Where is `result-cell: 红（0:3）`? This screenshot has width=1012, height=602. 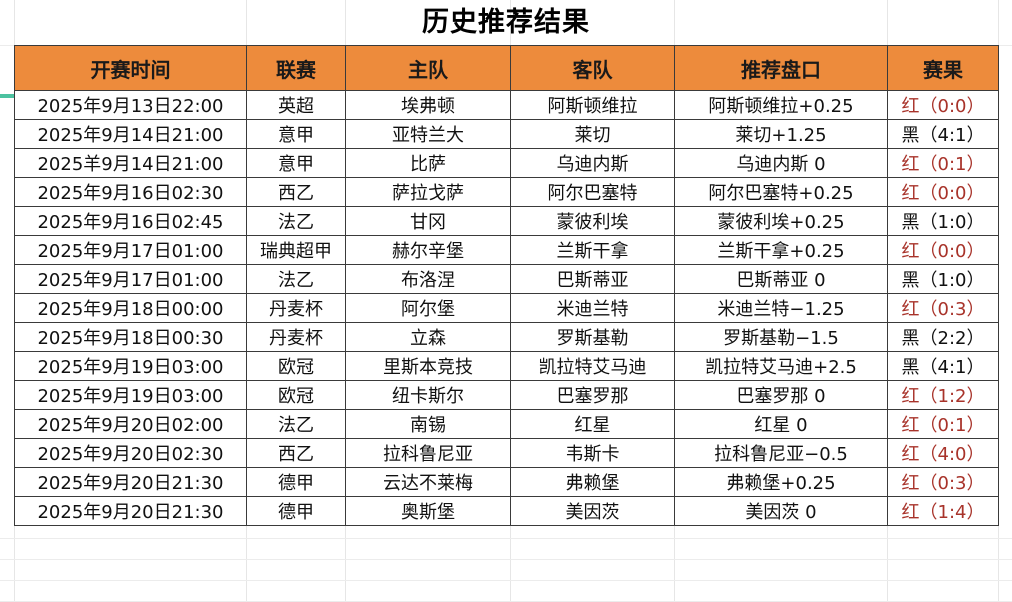
result-cell: 红（0:3） is located at coordinates (943, 308).